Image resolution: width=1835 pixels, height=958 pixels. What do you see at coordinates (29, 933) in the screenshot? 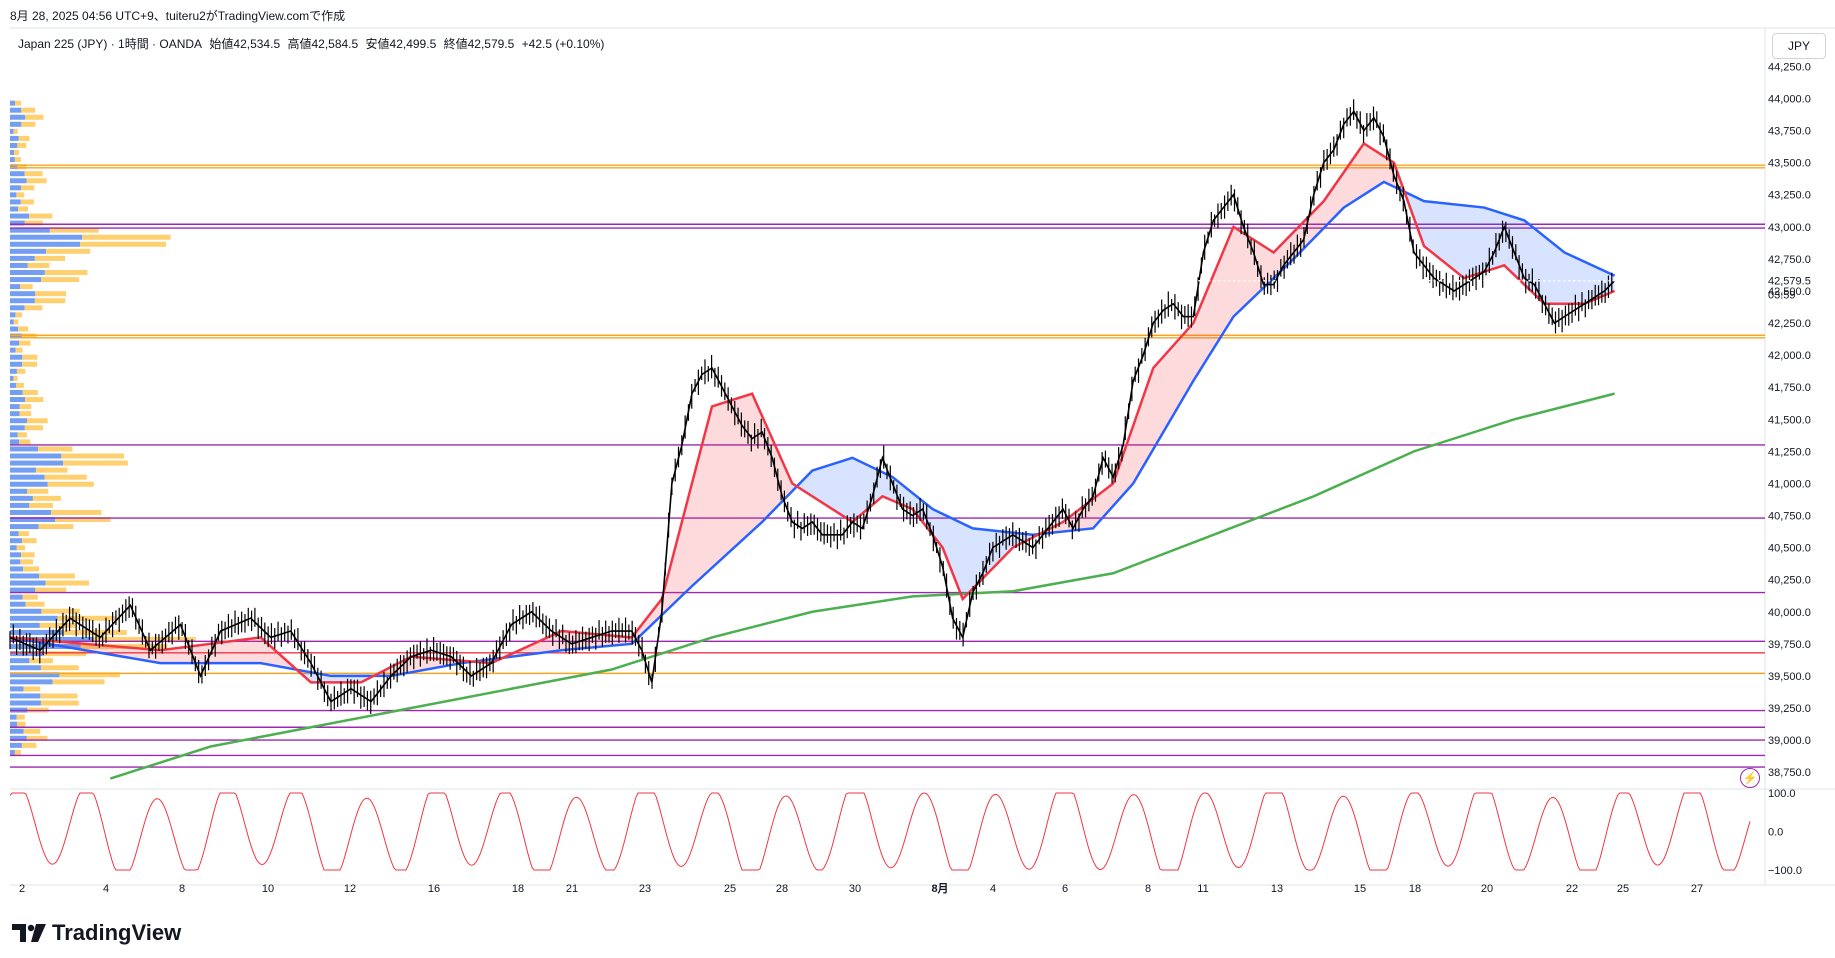
I see `tradingview-logo-icon` at bounding box center [29, 933].